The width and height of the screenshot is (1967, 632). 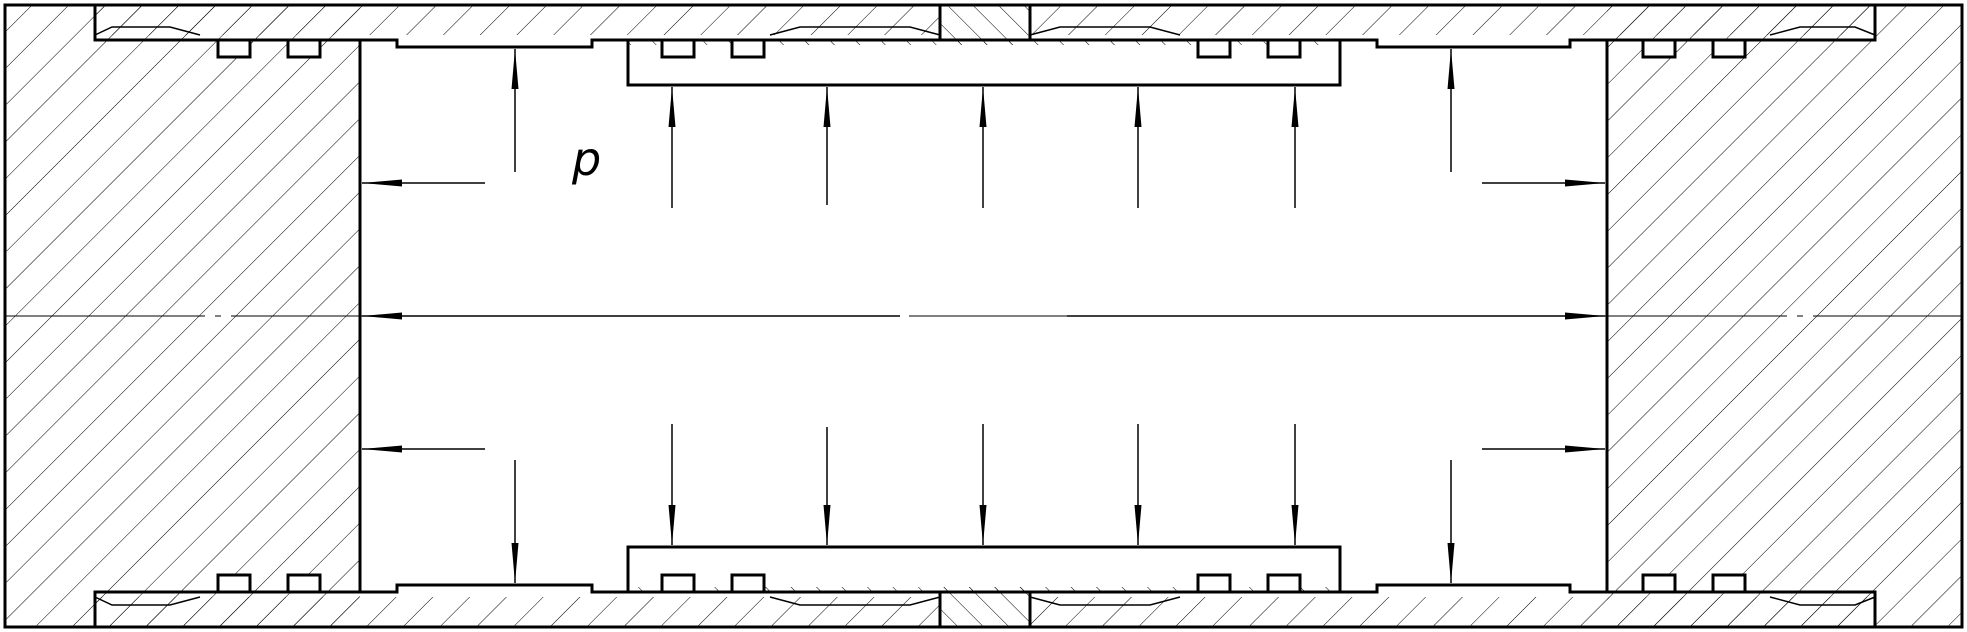 I want to click on top-outer-shell-left, so click(x=517, y=20).